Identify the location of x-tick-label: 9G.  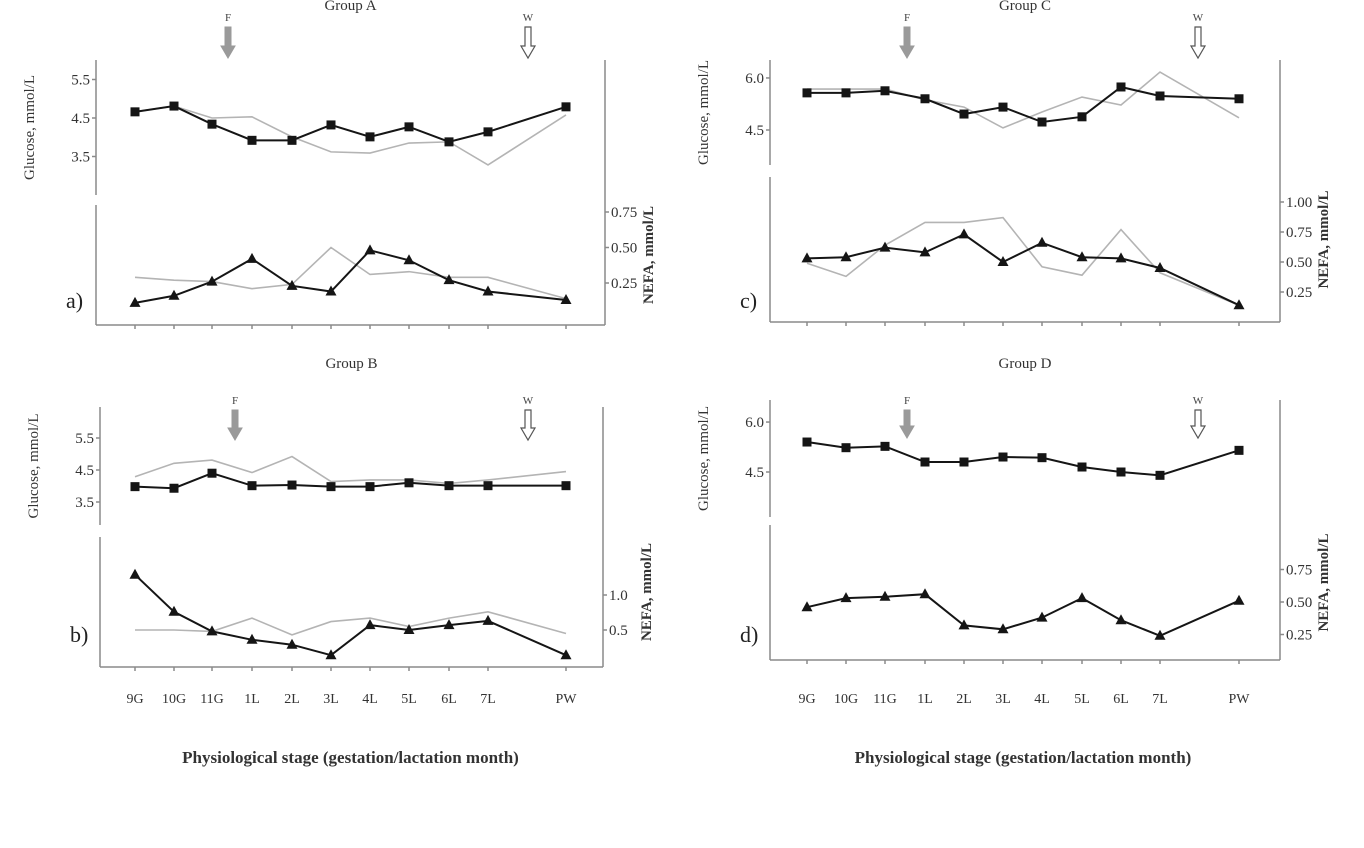
(806, 699).